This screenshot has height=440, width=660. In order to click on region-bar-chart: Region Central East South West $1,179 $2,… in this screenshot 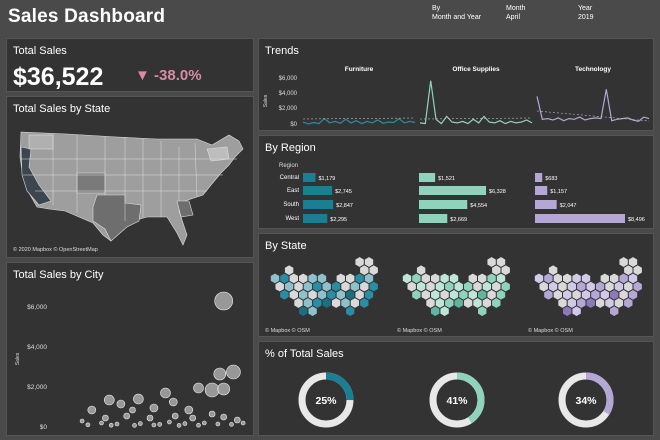, I will do `click(457, 183)`.